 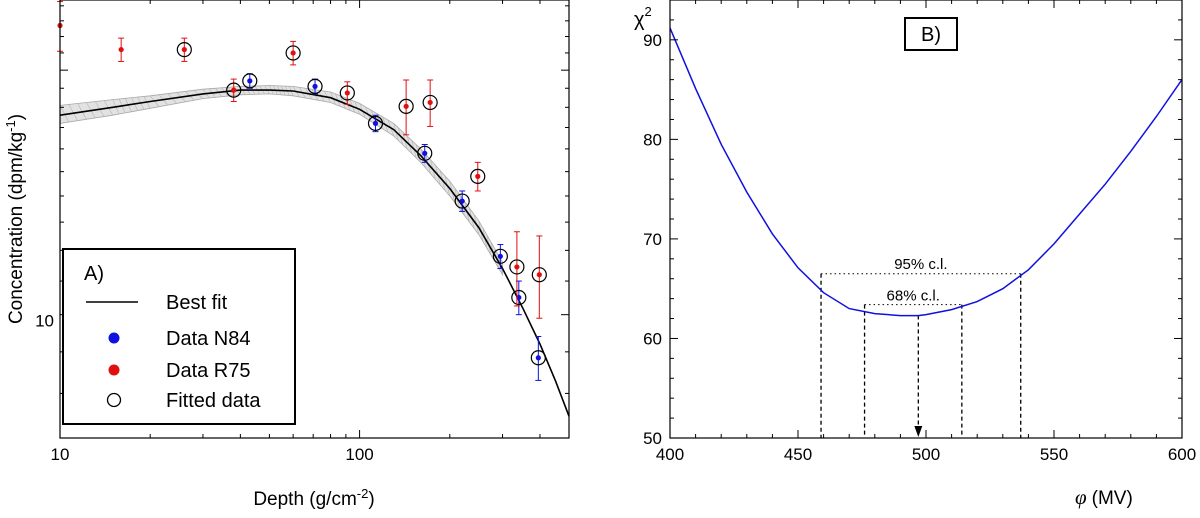 I want to click on uncertainty-band, so click(x=281, y=181).